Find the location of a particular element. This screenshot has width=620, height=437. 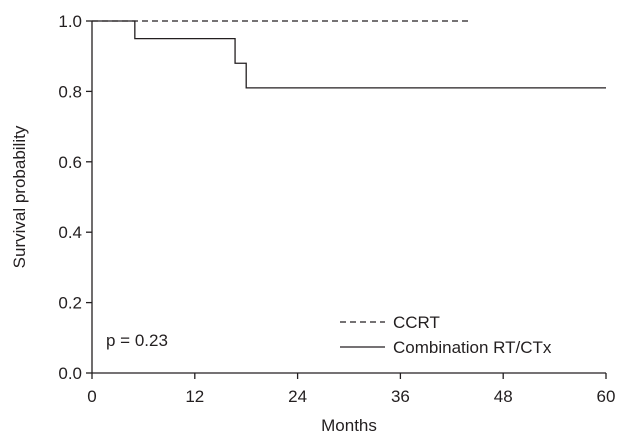

legend-label-combination: Combination RT/CTx is located at coordinates (472, 347).